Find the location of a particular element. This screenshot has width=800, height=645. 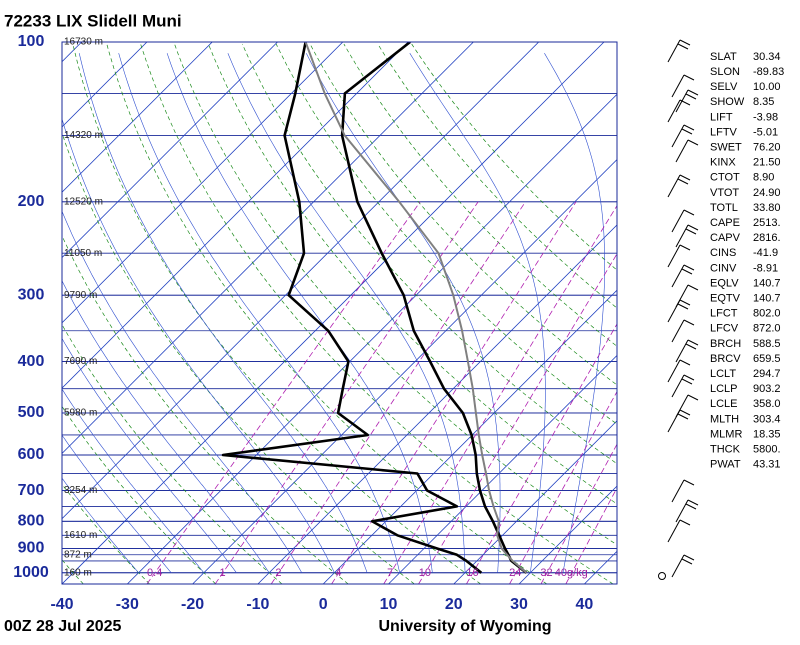

height-label: 7690 m is located at coordinates (80, 361).